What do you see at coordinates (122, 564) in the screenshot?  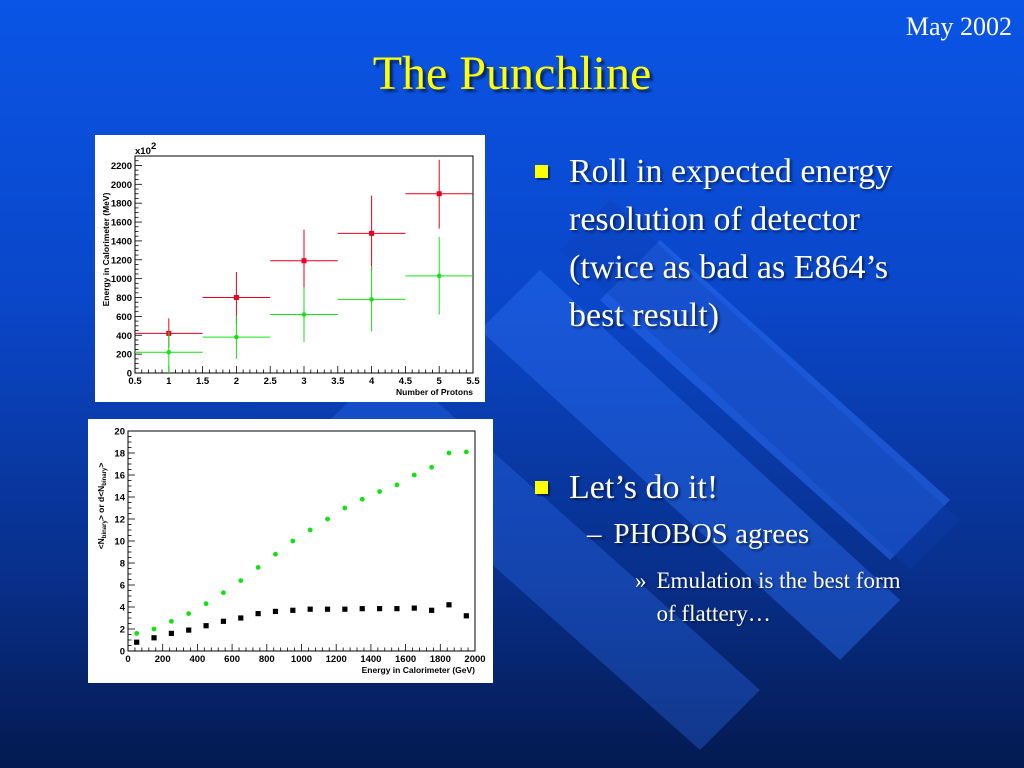 I see `y-tick-label: 8` at bounding box center [122, 564].